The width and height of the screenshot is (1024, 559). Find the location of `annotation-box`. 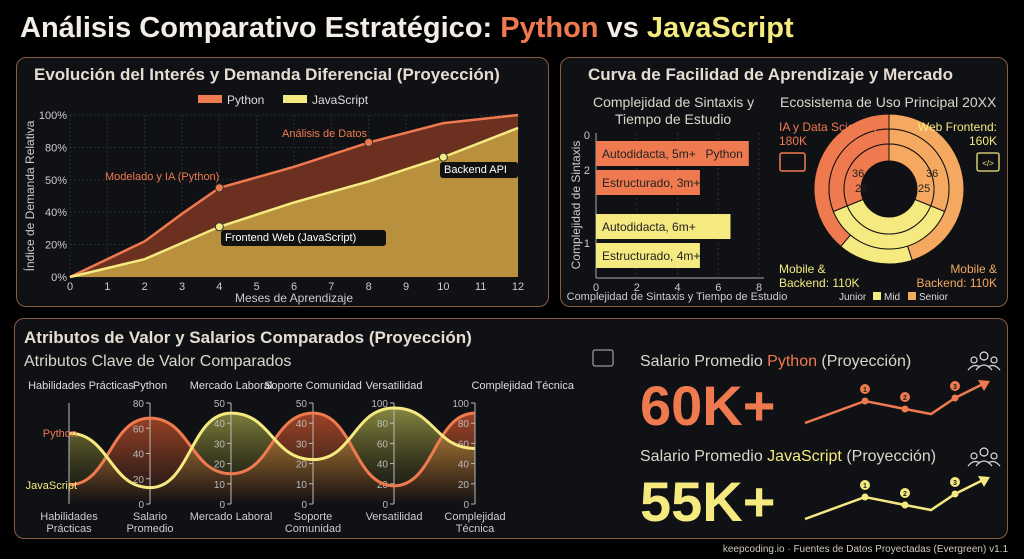

annotation-box is located at coordinates (303, 238).